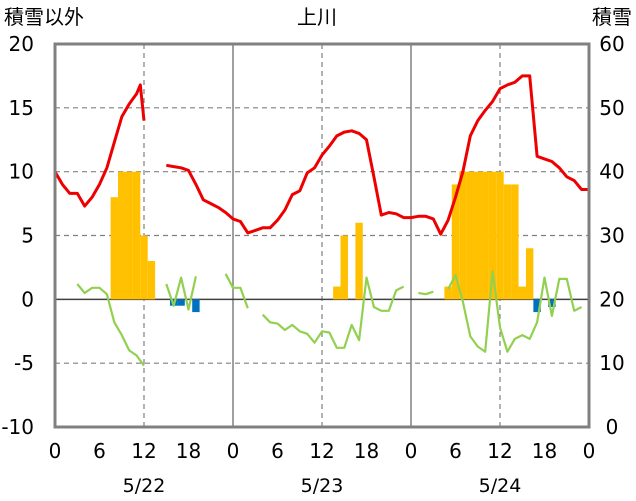  I want to click on right-tick-label: 50, so click(611, 108).